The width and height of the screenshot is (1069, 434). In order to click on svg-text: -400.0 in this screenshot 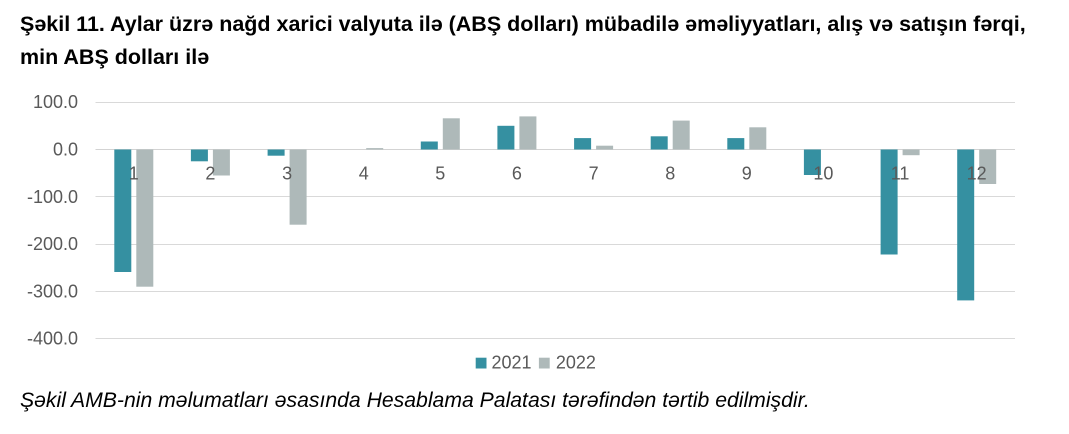, I will do `click(52, 339)`.